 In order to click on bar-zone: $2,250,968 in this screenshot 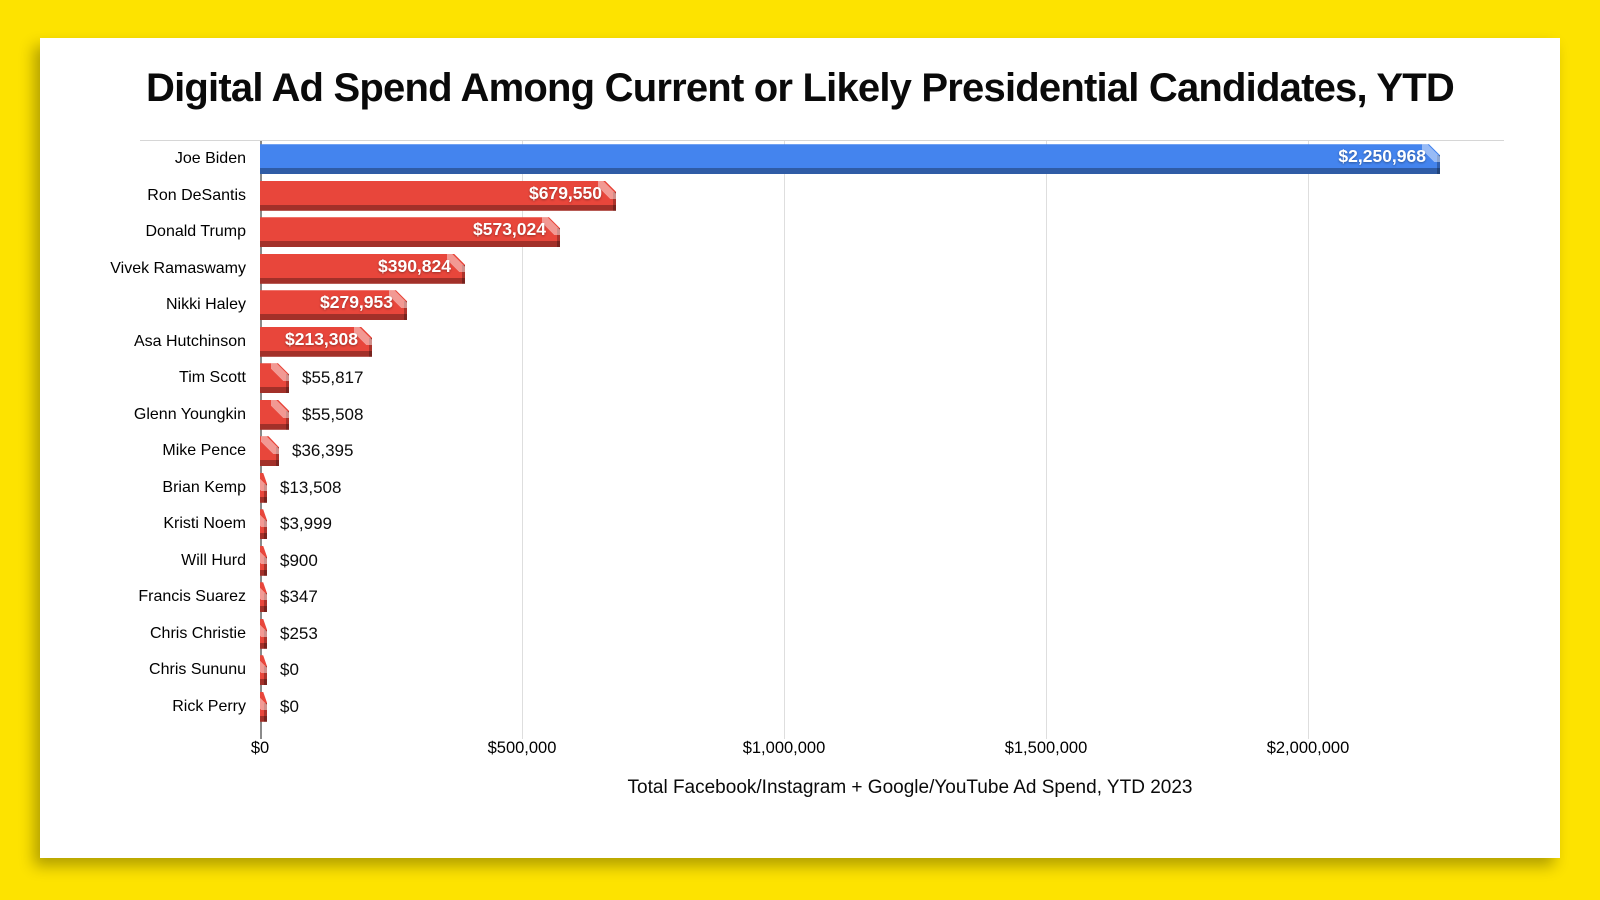, I will do `click(855, 159)`.